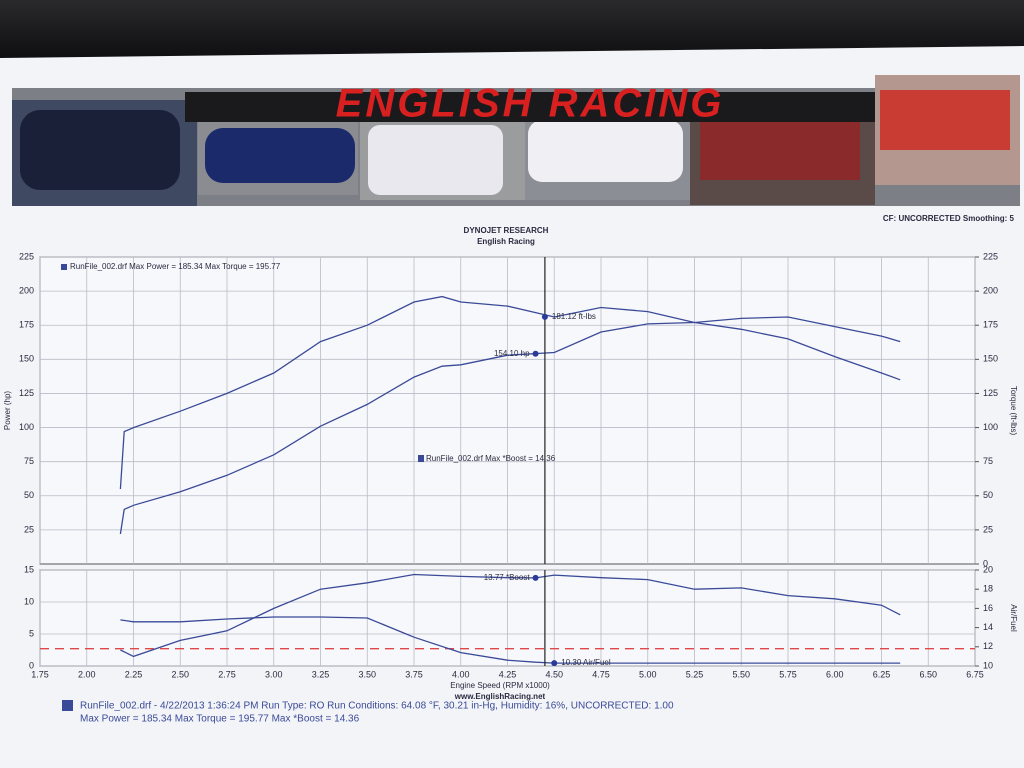 The width and height of the screenshot is (1024, 768). What do you see at coordinates (586, 662) in the screenshot?
I see `annotation: 10.30 Air/Fuel` at bounding box center [586, 662].